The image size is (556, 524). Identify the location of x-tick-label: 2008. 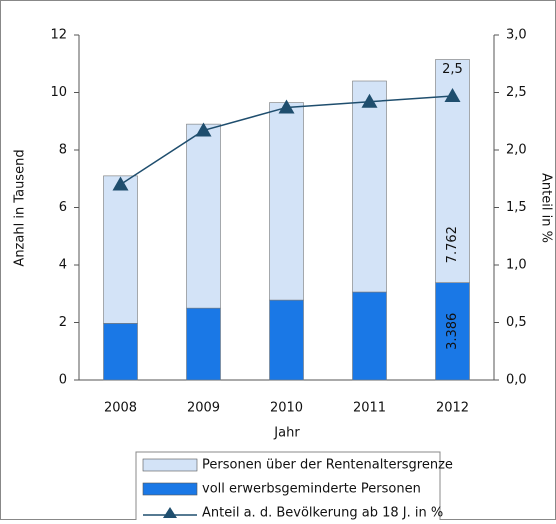
(120, 408).